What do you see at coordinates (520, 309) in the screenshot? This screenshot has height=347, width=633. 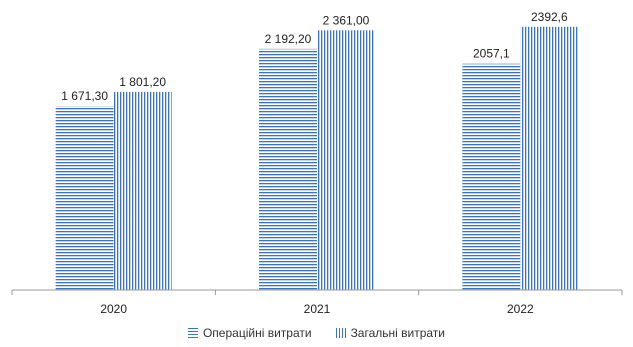 I see `x-tick-label-2022: 2022` at bounding box center [520, 309].